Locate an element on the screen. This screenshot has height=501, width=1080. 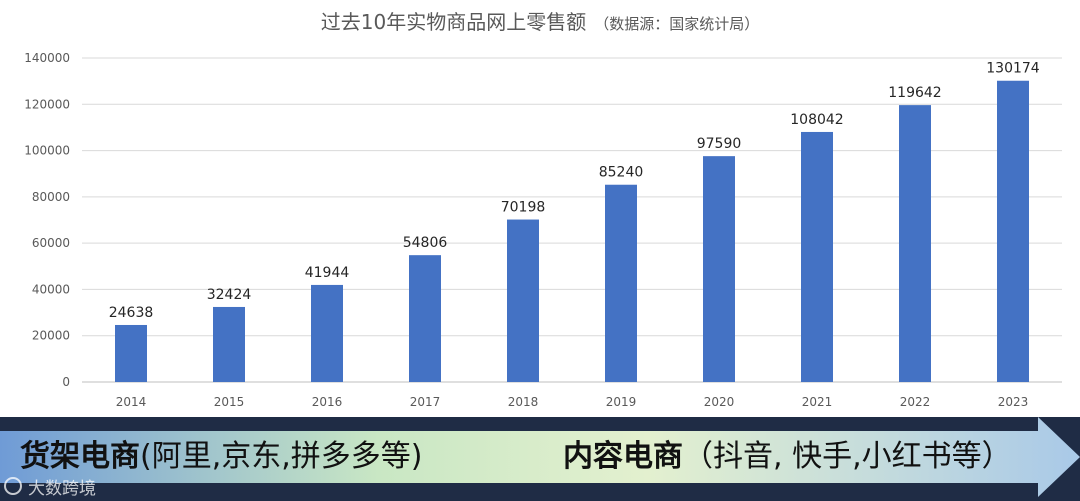
shelf-ecommerce-title: 货架电商 is located at coordinates (80, 456).